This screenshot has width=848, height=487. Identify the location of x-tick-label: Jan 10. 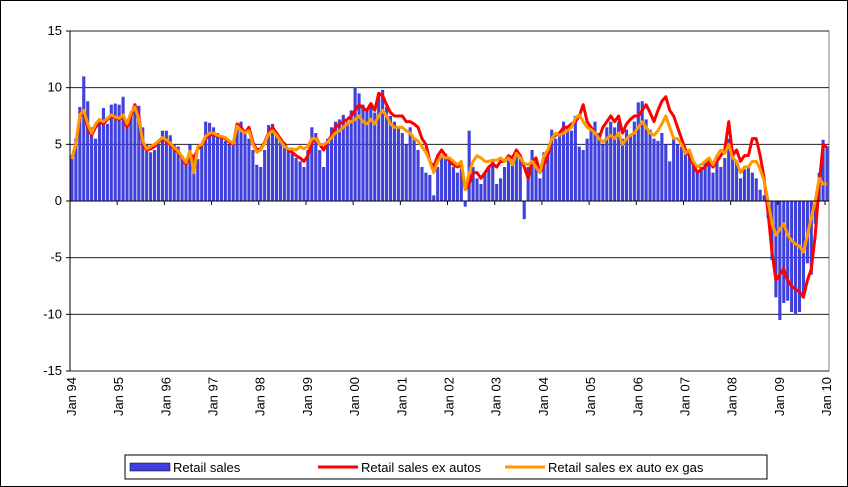
(826, 396).